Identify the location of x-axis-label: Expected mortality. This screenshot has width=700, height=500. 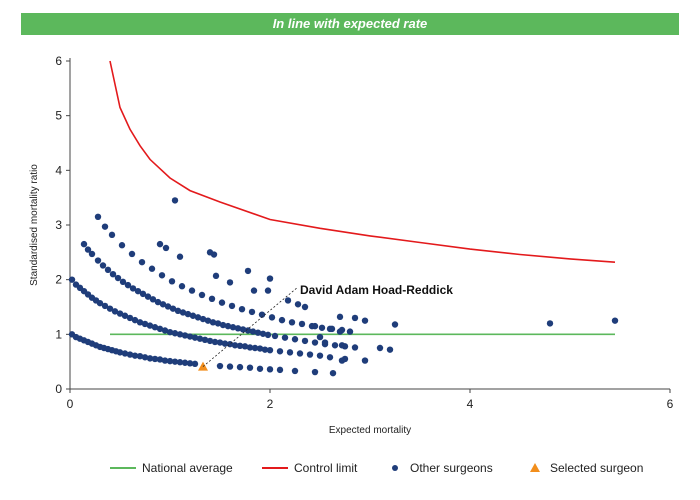
(370, 430).